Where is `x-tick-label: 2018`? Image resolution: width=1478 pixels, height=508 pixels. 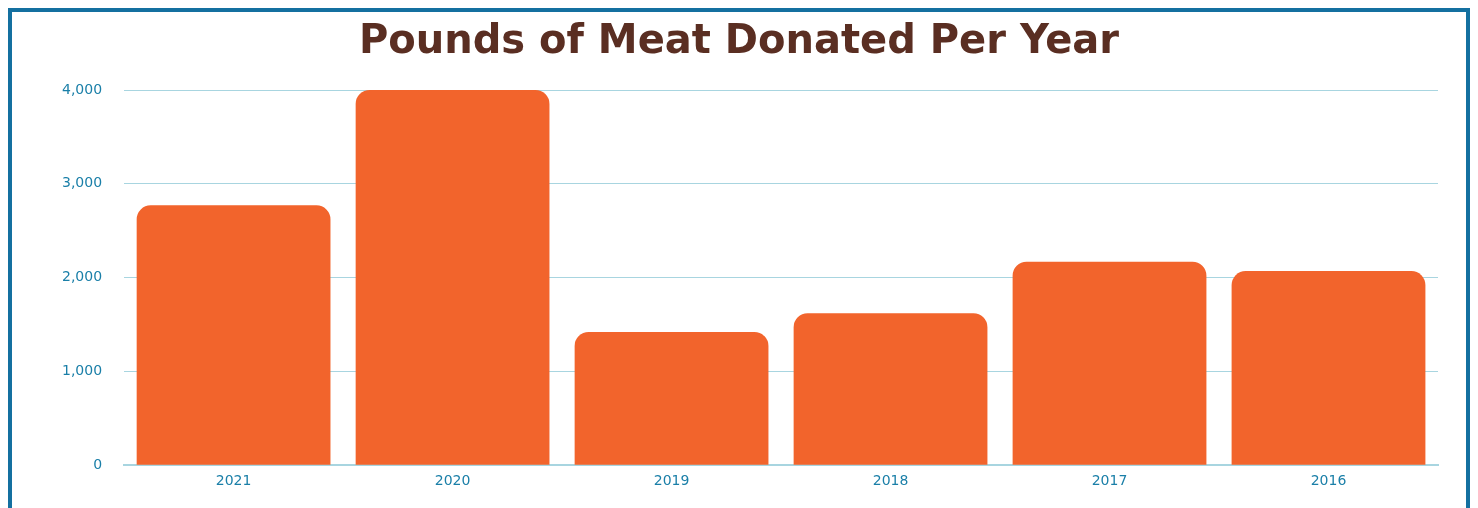 x-tick-label: 2018 is located at coordinates (890, 480).